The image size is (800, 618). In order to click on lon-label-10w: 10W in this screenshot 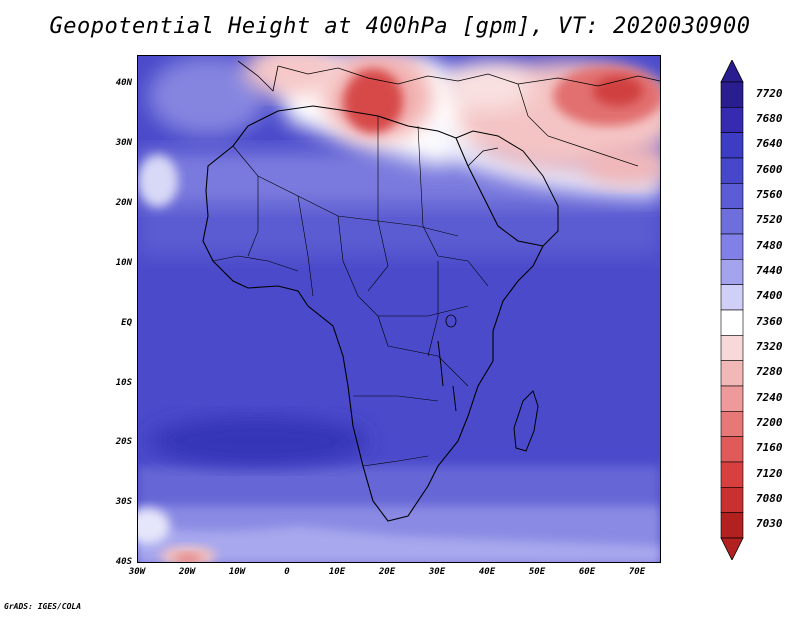, I will do `click(237, 572)`.